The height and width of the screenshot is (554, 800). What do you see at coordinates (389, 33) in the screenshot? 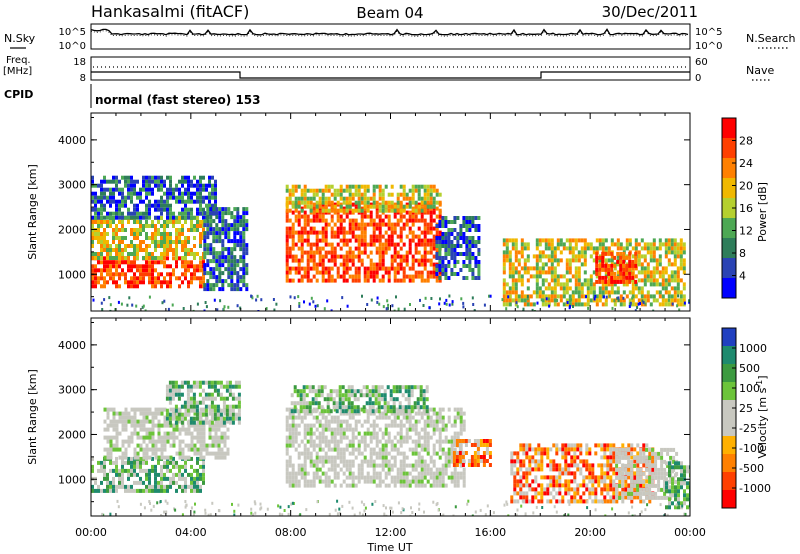
I see `noise-search-trace` at bounding box center [389, 33].